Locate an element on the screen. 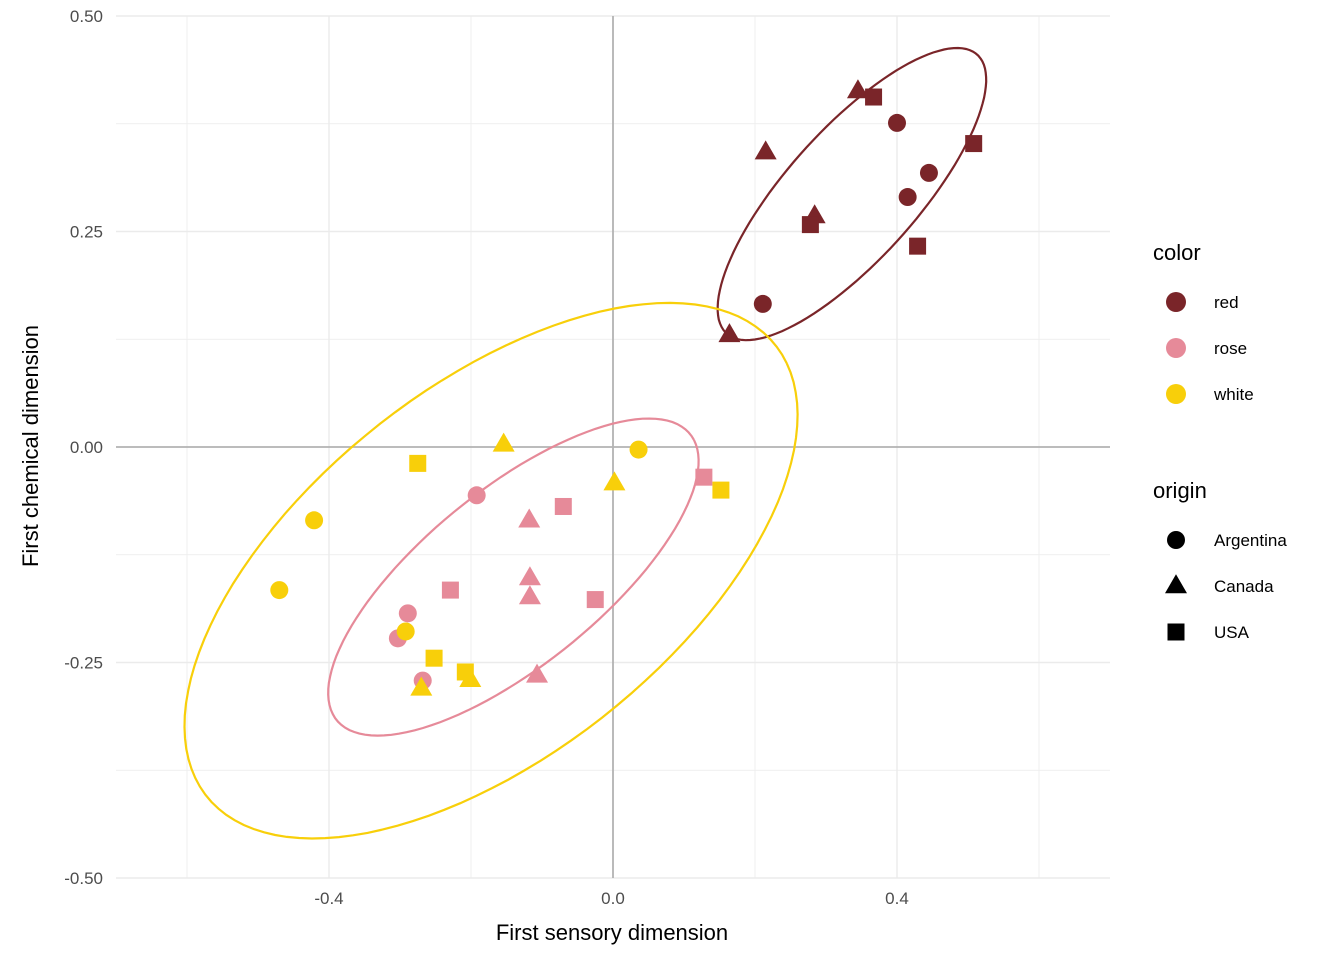  legend-label-white: white is located at coordinates (1233, 394).